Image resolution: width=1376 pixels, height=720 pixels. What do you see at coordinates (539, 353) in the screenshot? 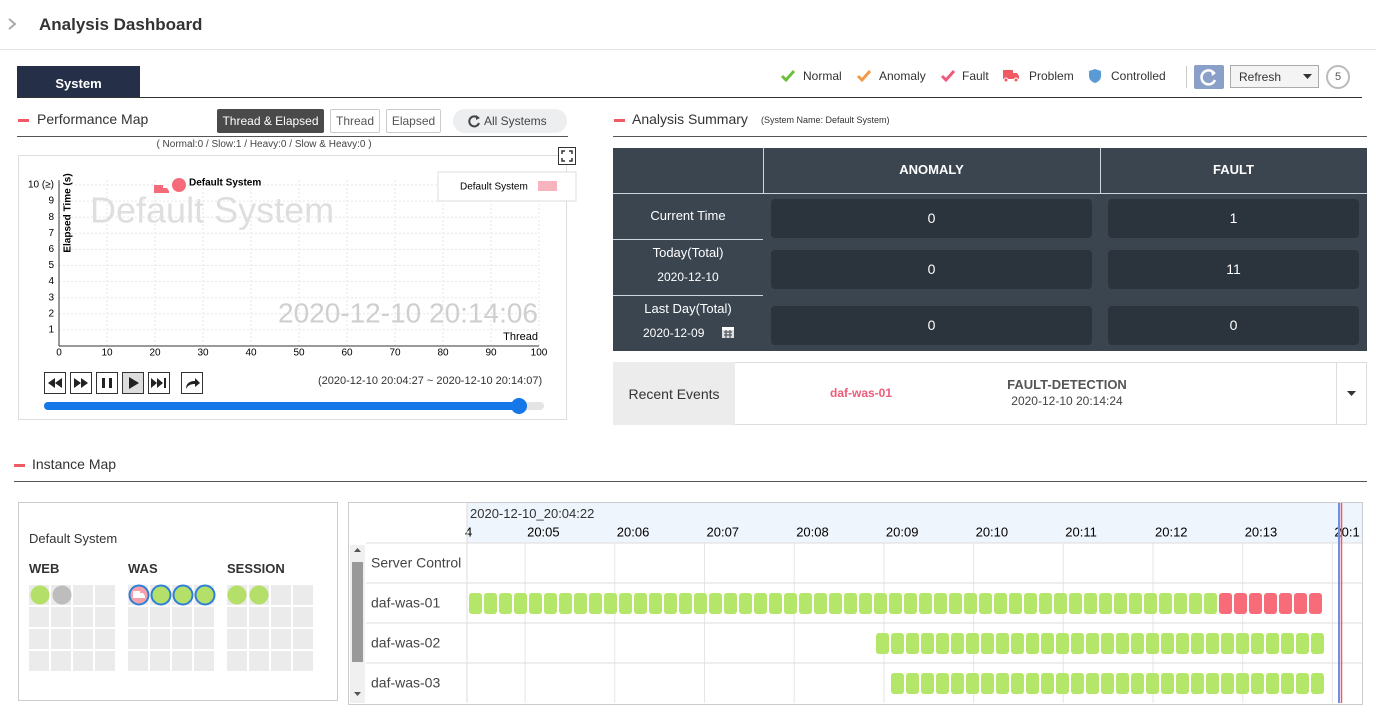
I see `x-tick-label: 100` at bounding box center [539, 353].